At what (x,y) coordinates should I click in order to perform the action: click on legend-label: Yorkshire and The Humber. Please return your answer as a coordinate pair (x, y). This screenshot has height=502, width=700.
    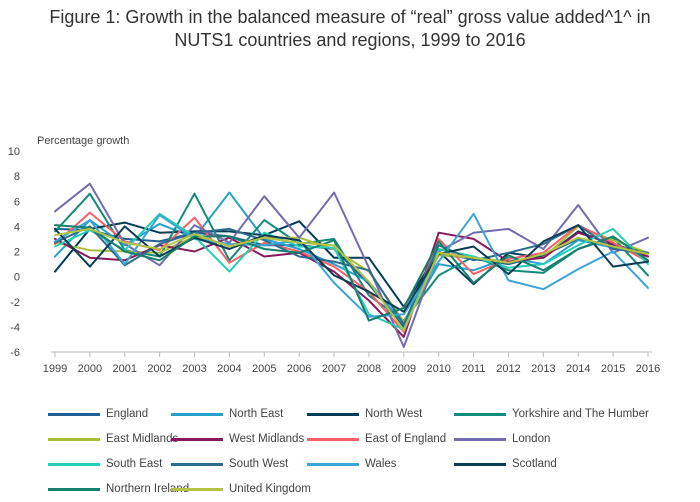
    Looking at the image, I should click on (580, 414).